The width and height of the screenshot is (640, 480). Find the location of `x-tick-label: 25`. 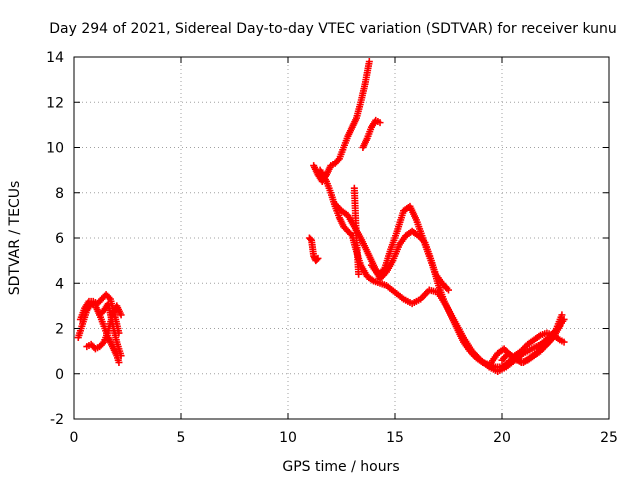

x-tick-label: 25 is located at coordinates (609, 438).